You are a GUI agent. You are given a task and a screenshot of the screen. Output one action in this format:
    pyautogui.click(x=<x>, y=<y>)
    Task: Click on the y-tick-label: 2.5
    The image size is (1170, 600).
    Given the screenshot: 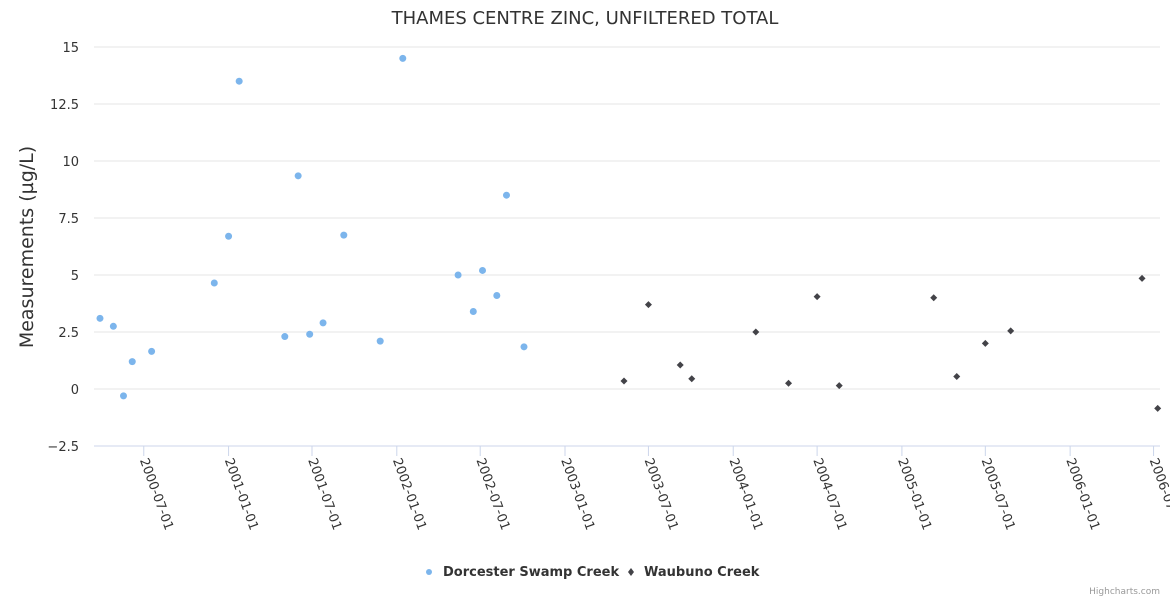 What is the action you would take?
    pyautogui.click(x=68, y=333)
    